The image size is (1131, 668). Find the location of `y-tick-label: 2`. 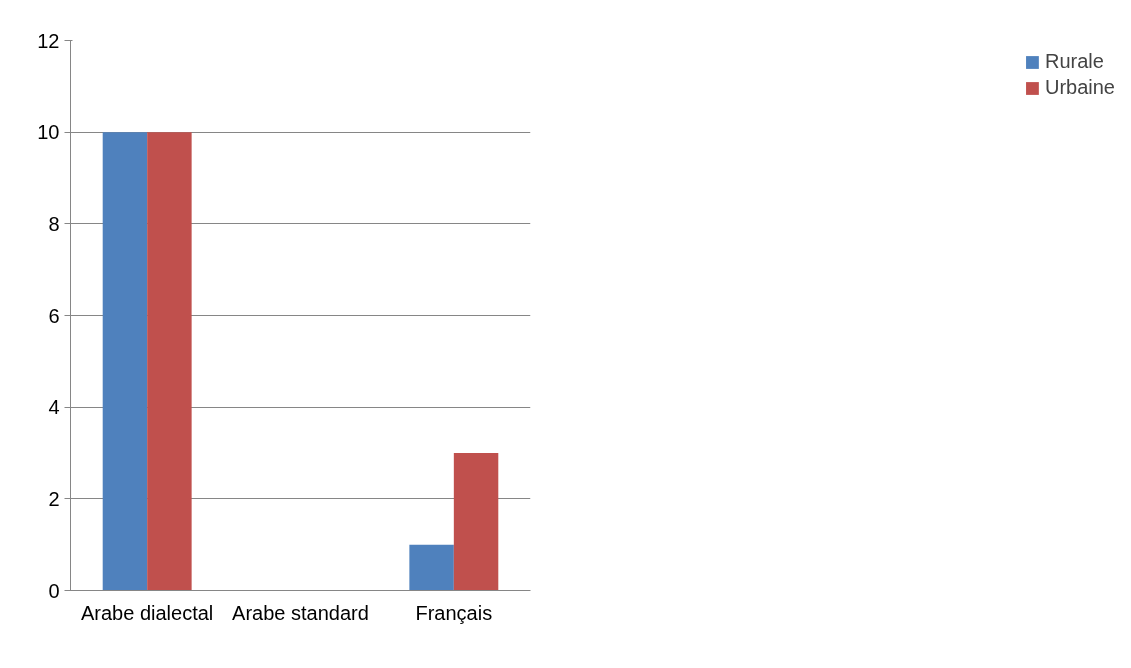

y-tick-label: 2 is located at coordinates (54, 498).